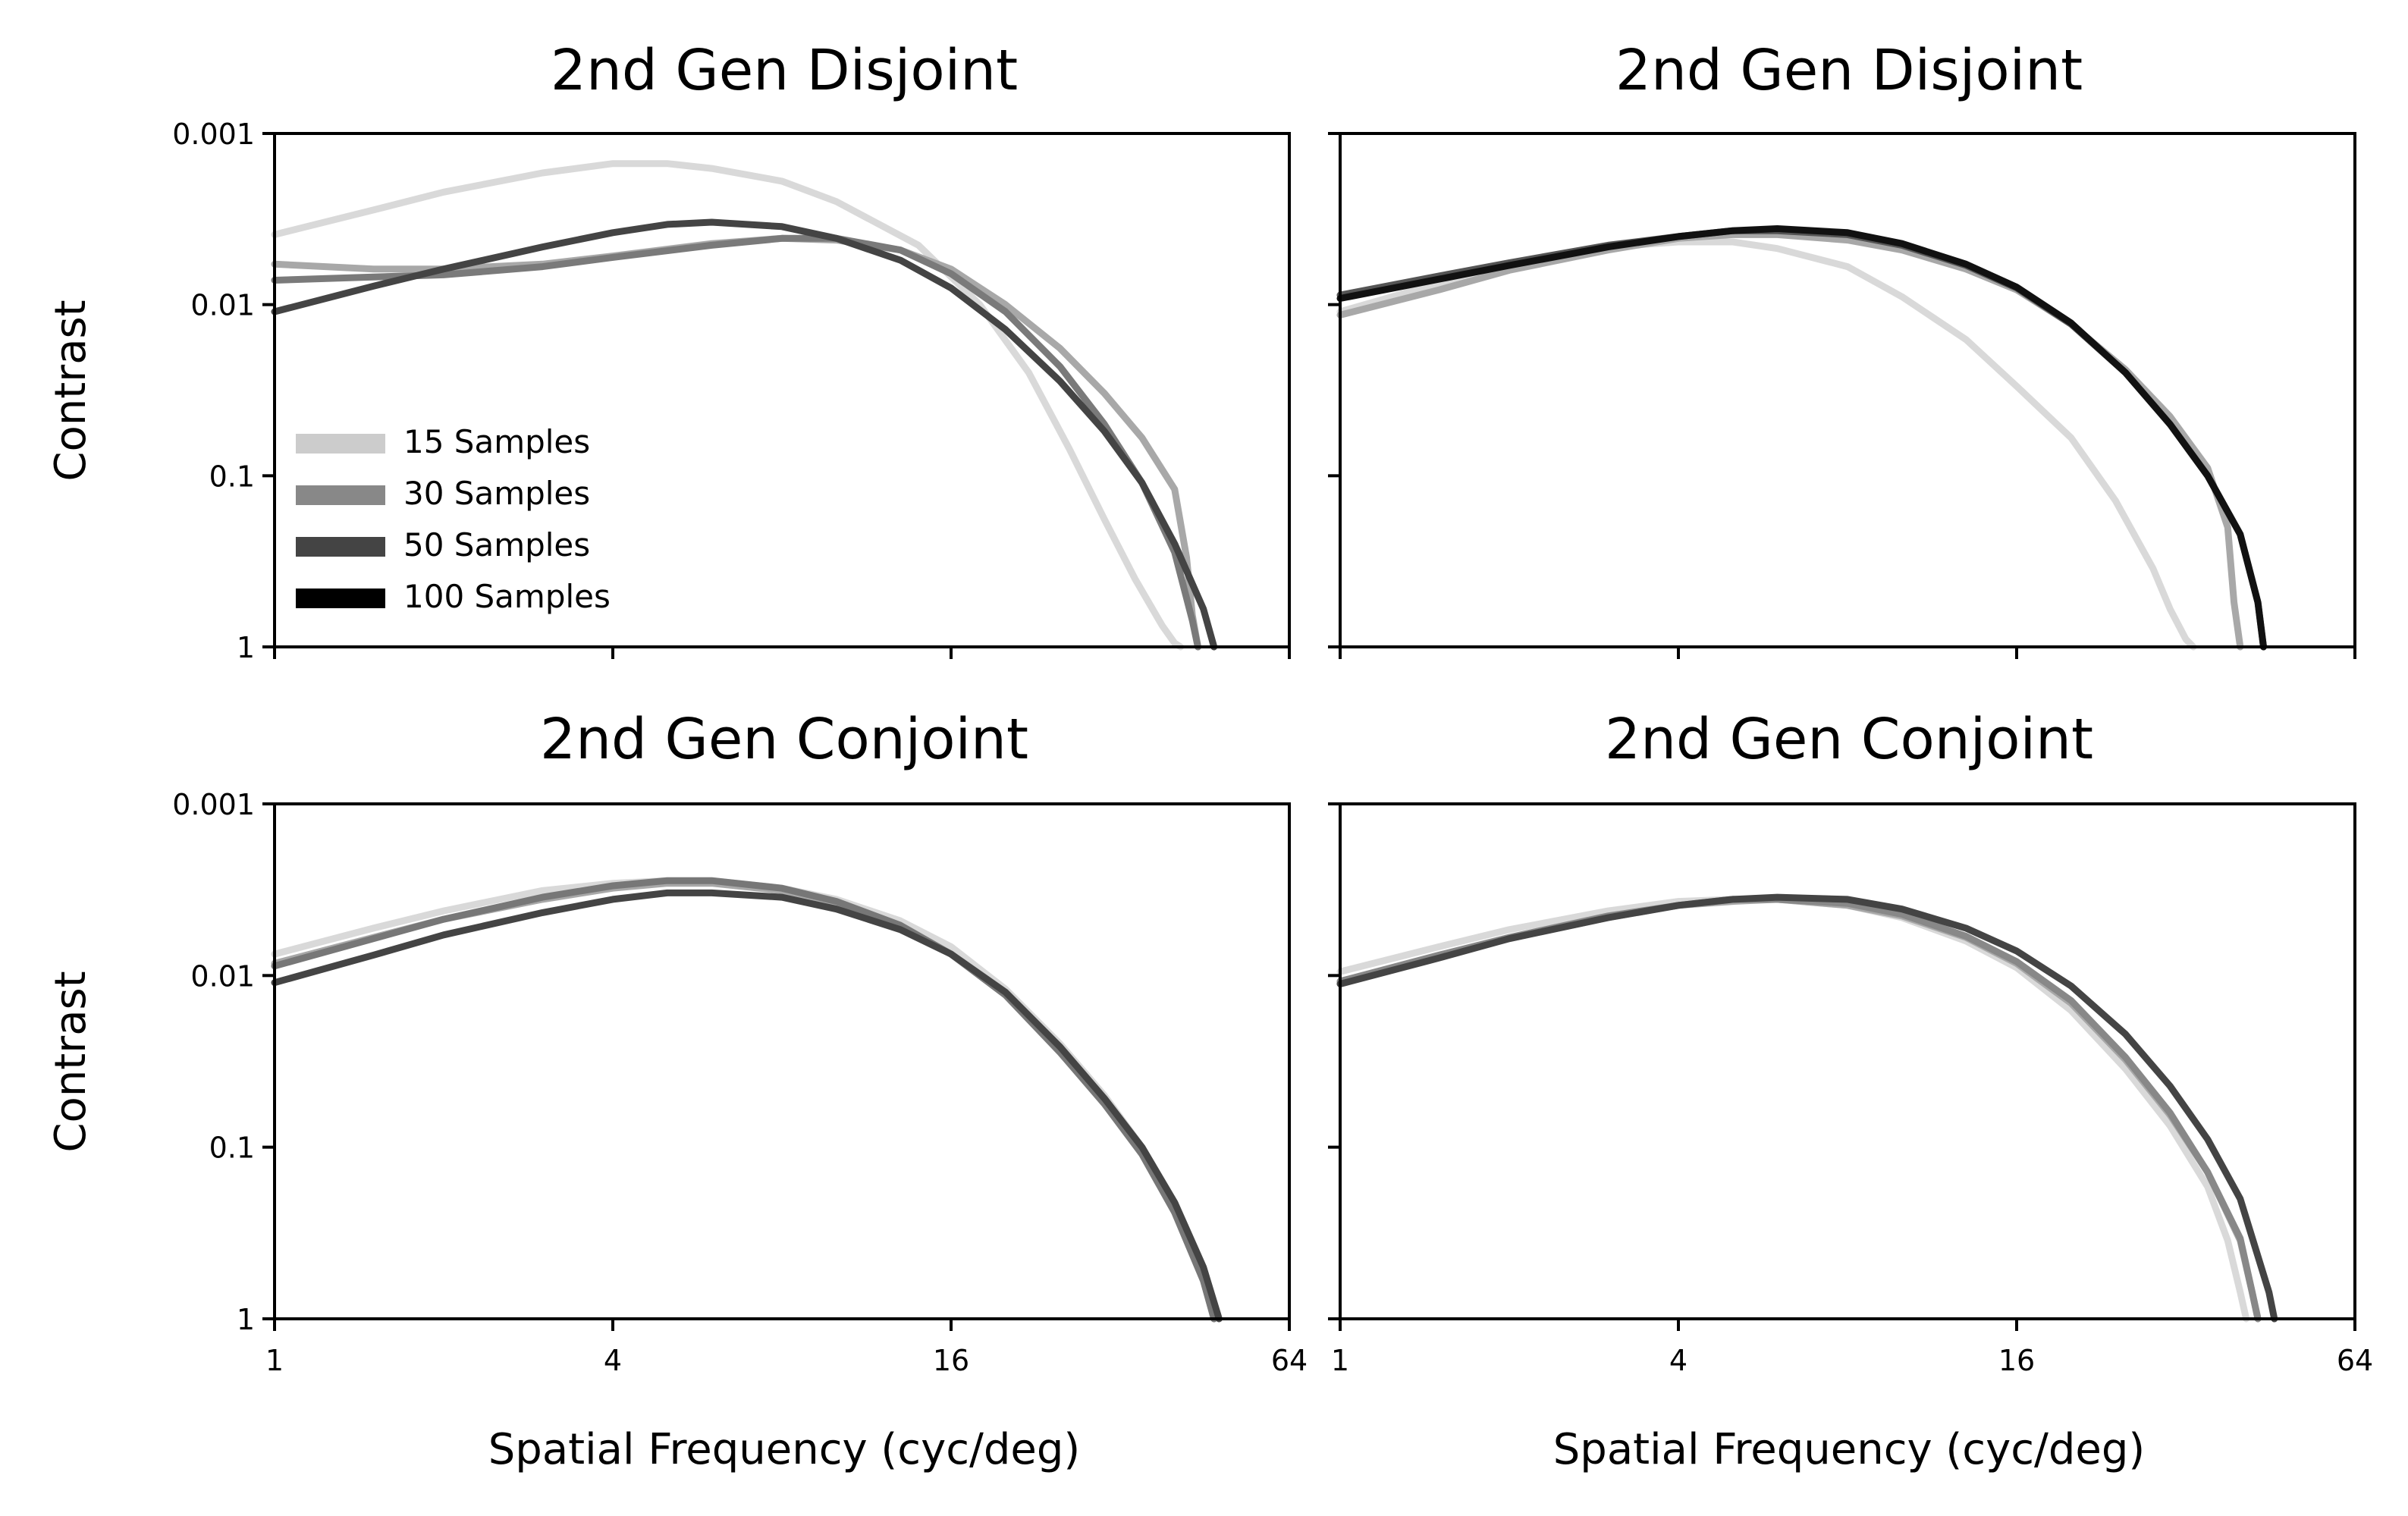 The image size is (2408, 1516). I want to click on legend-label-50: 50 Samples, so click(496, 545).